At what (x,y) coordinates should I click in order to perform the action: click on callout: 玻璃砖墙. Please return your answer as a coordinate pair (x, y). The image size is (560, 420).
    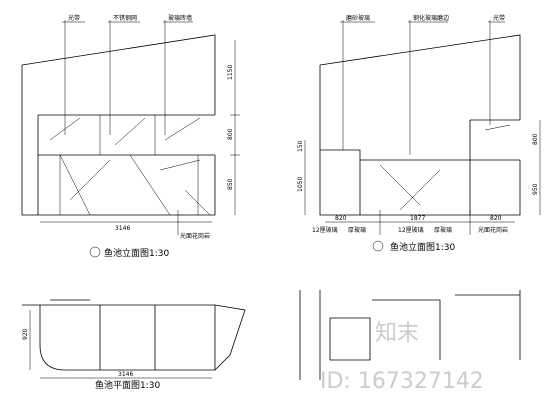
    Looking at the image, I should click on (180, 18).